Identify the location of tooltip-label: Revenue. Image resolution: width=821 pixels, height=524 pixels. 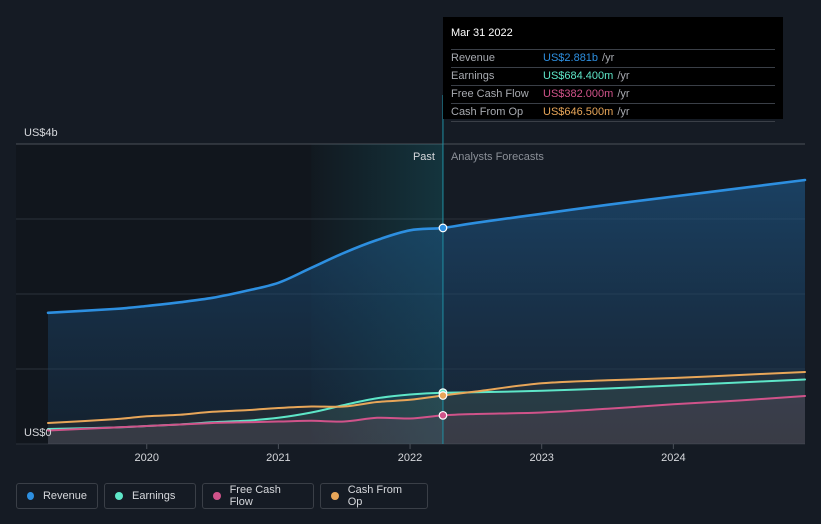
(473, 58).